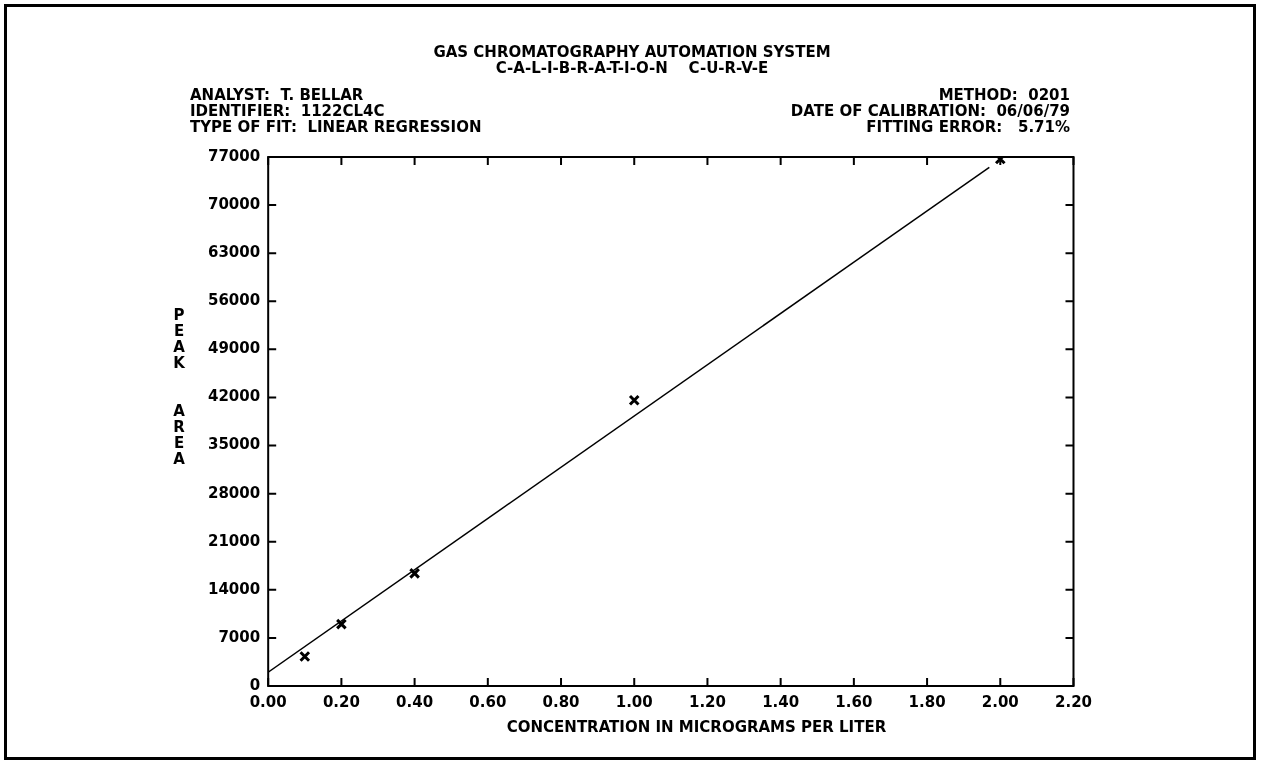  What do you see at coordinates (632, 52) in the screenshot?
I see `chart-title: GAS CHROMATOGRAPHY AUTOMATION SYSTEM` at bounding box center [632, 52].